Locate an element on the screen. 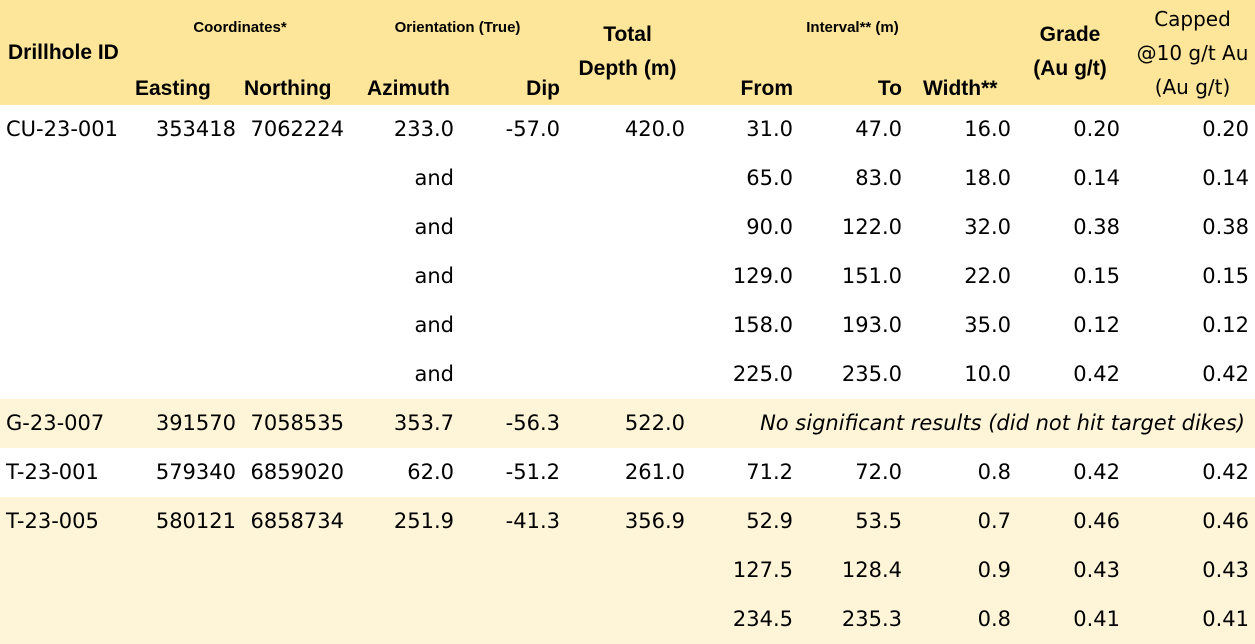 This screenshot has height=644, width=1255. cell-total: 522.0 is located at coordinates (654, 423).